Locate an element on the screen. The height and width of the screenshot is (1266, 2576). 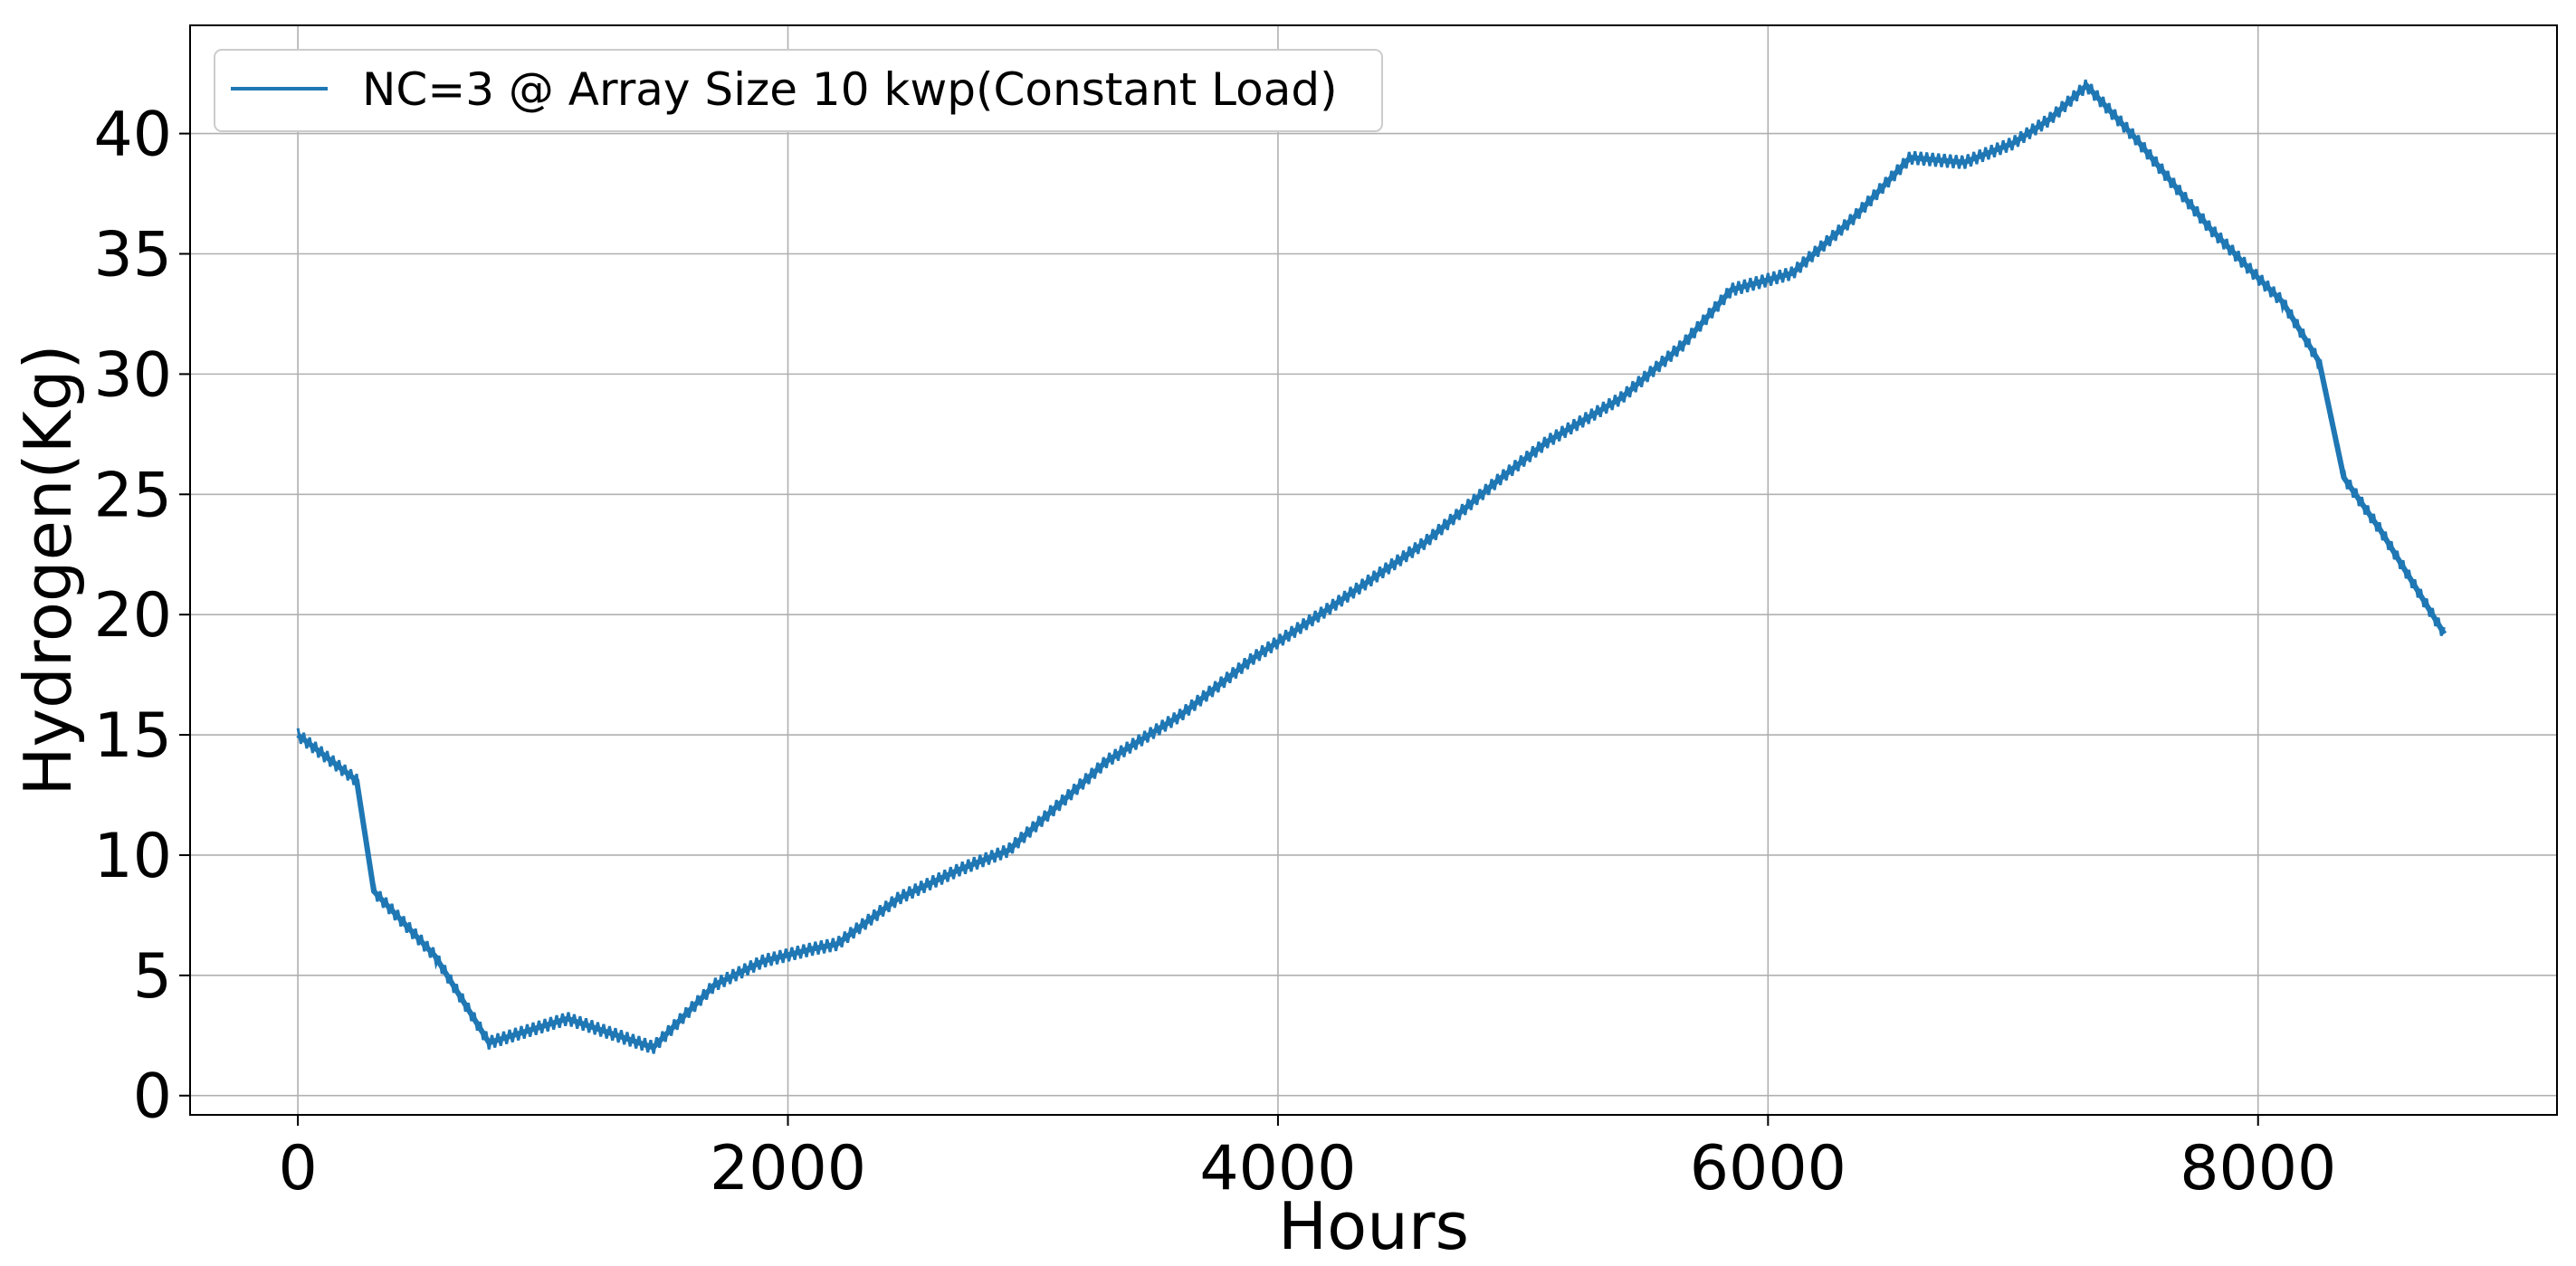
legend: NC=3 @ Array Size 10 kwp(Constant Load) is located at coordinates (798, 90).